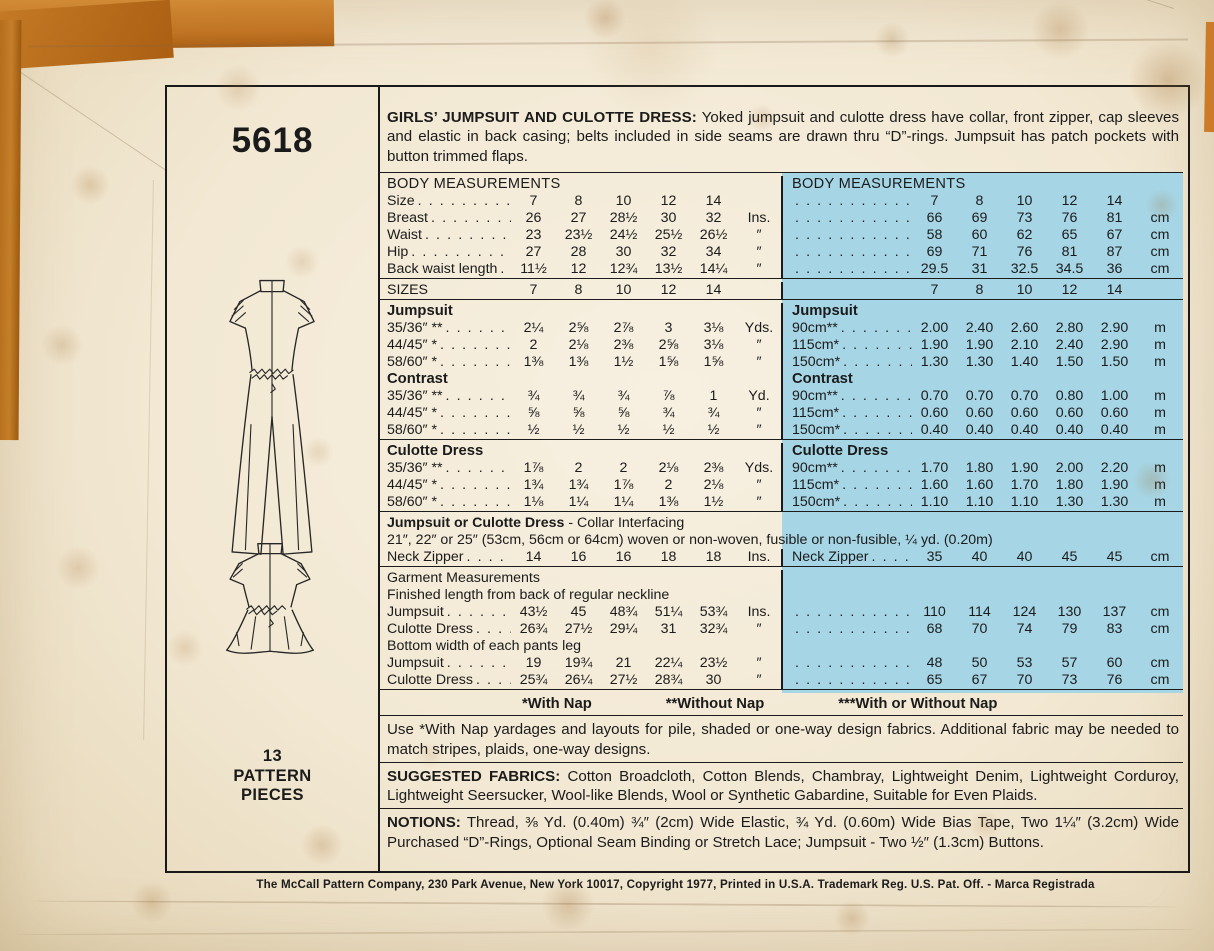 Image resolution: width=1214 pixels, height=951 pixels. I want to click on bottom-paper-edge, so click(606, 932).